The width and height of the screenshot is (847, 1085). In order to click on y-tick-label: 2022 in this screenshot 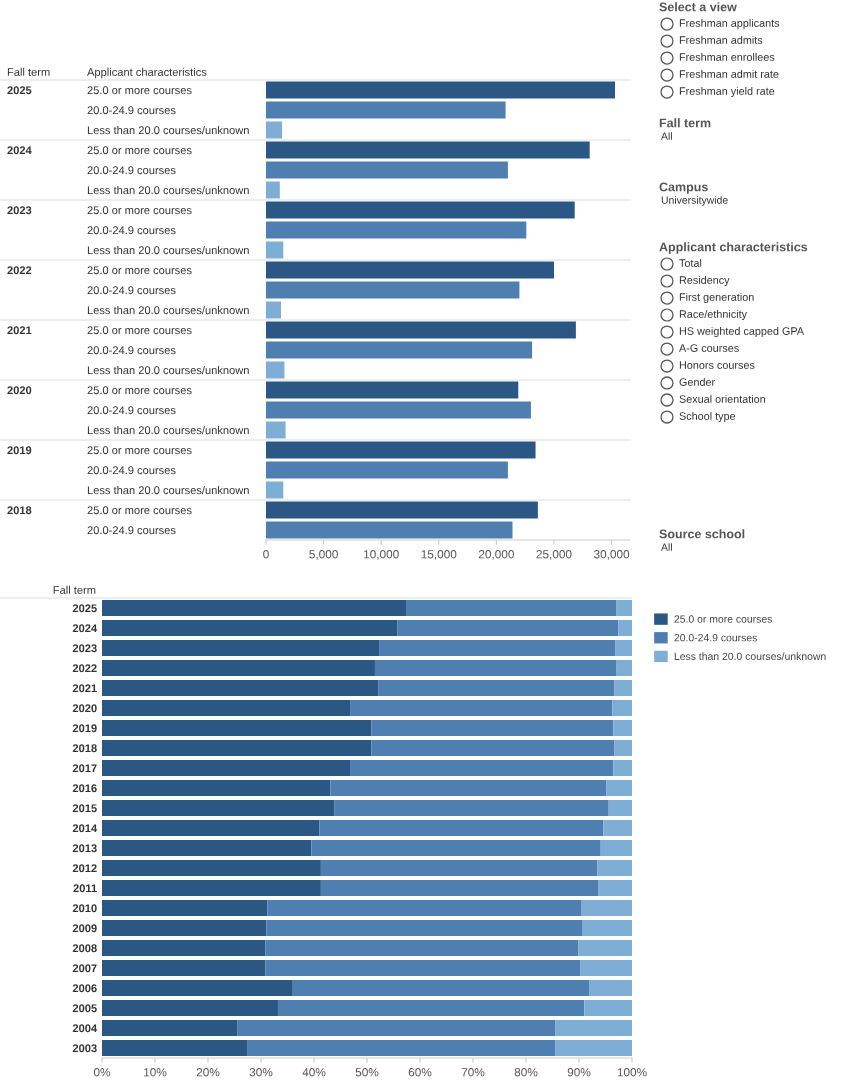, I will do `click(84, 668)`.